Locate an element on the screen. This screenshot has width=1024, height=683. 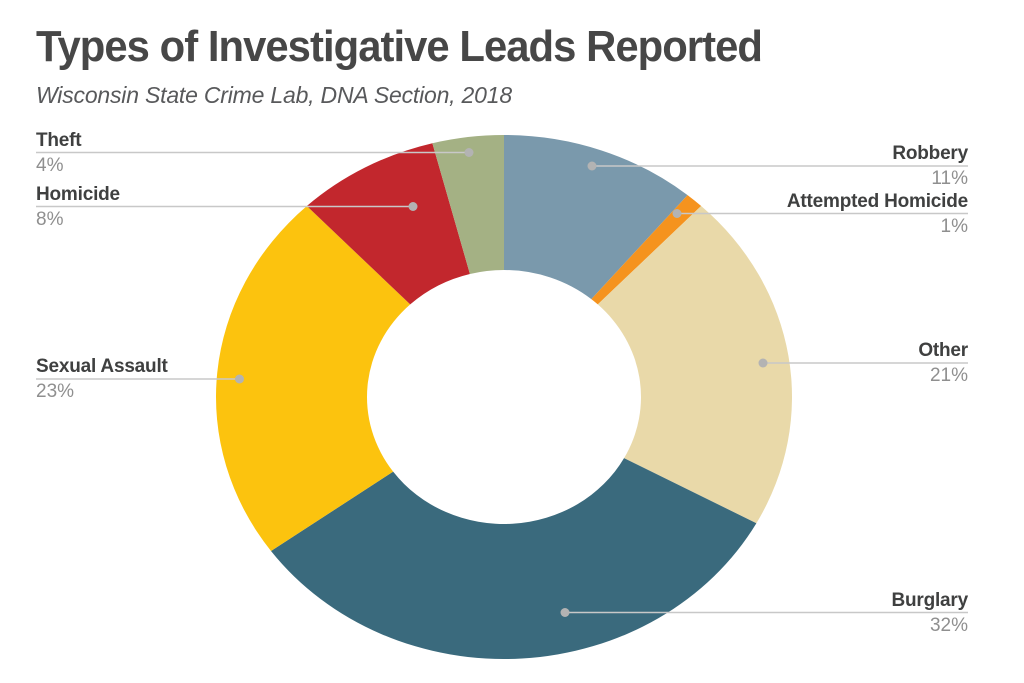
callout-value: 1% is located at coordinates (954, 226).